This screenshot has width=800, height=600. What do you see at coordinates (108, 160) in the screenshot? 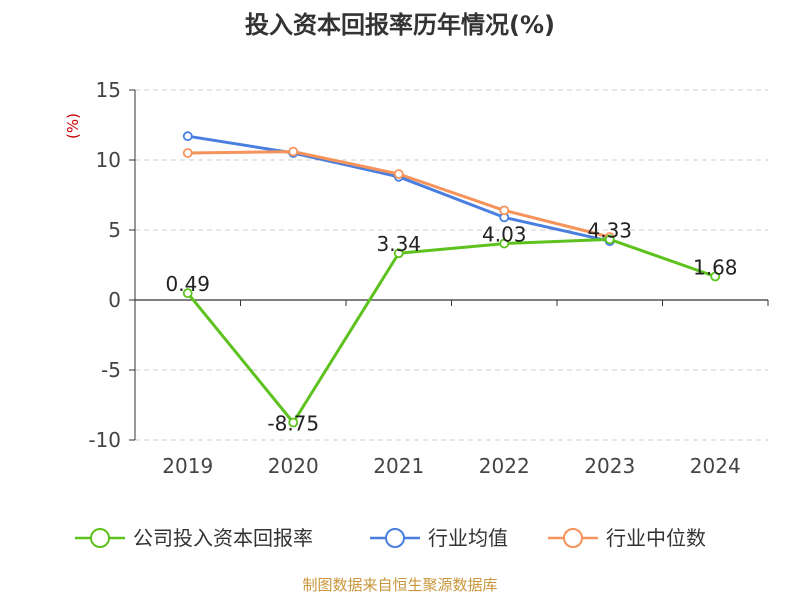
I see `y-tick-label: 10` at bounding box center [108, 160].